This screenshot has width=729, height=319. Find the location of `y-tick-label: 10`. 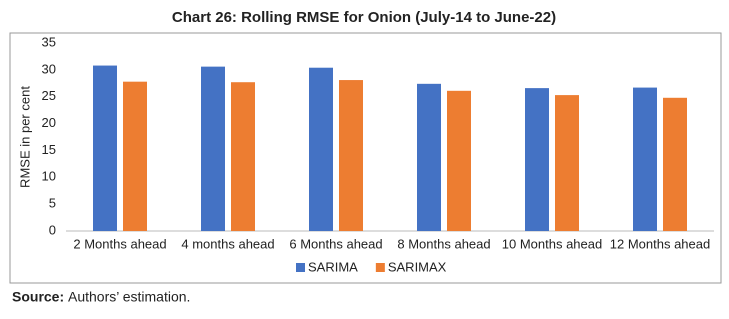

y-tick-label: 10 is located at coordinates (49, 176).